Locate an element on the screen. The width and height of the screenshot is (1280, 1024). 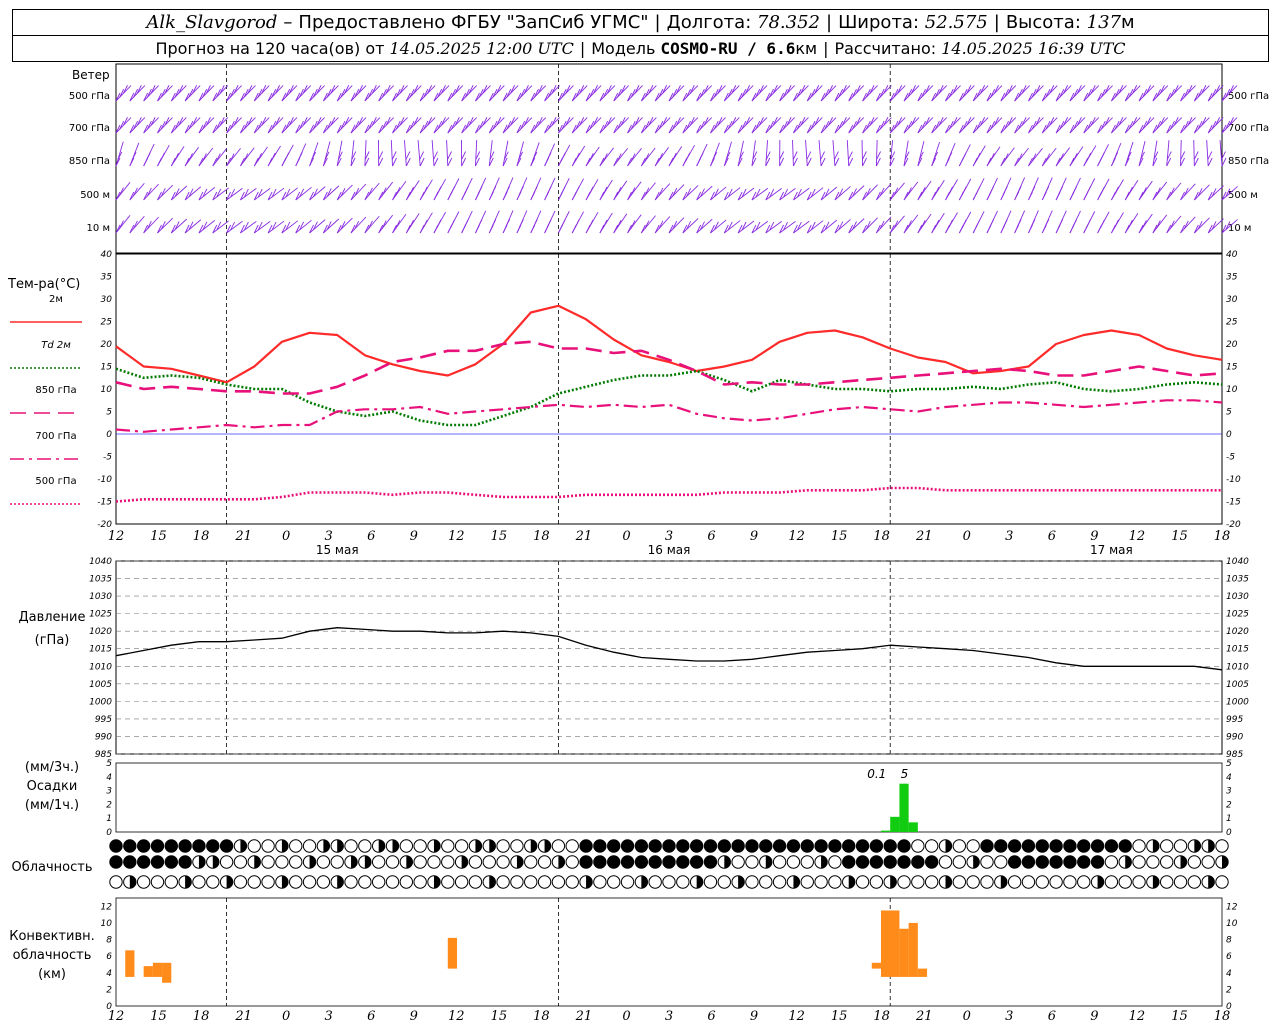
cloud-panel-title: Облачность is located at coordinates (52, 867).